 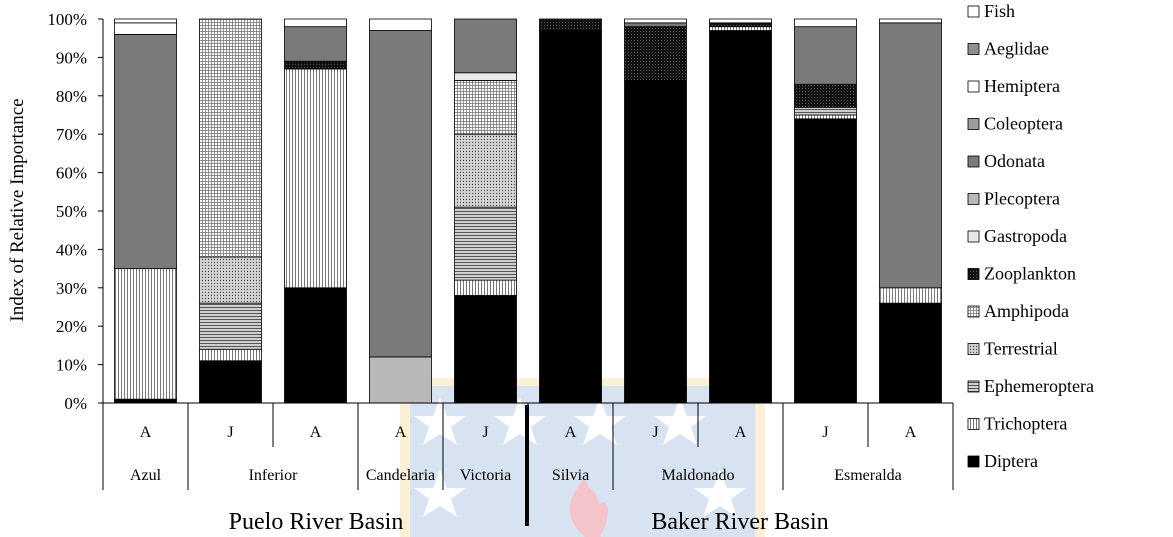 I want to click on bar-segment-diptera-silvia-a, so click(x=570, y=217).